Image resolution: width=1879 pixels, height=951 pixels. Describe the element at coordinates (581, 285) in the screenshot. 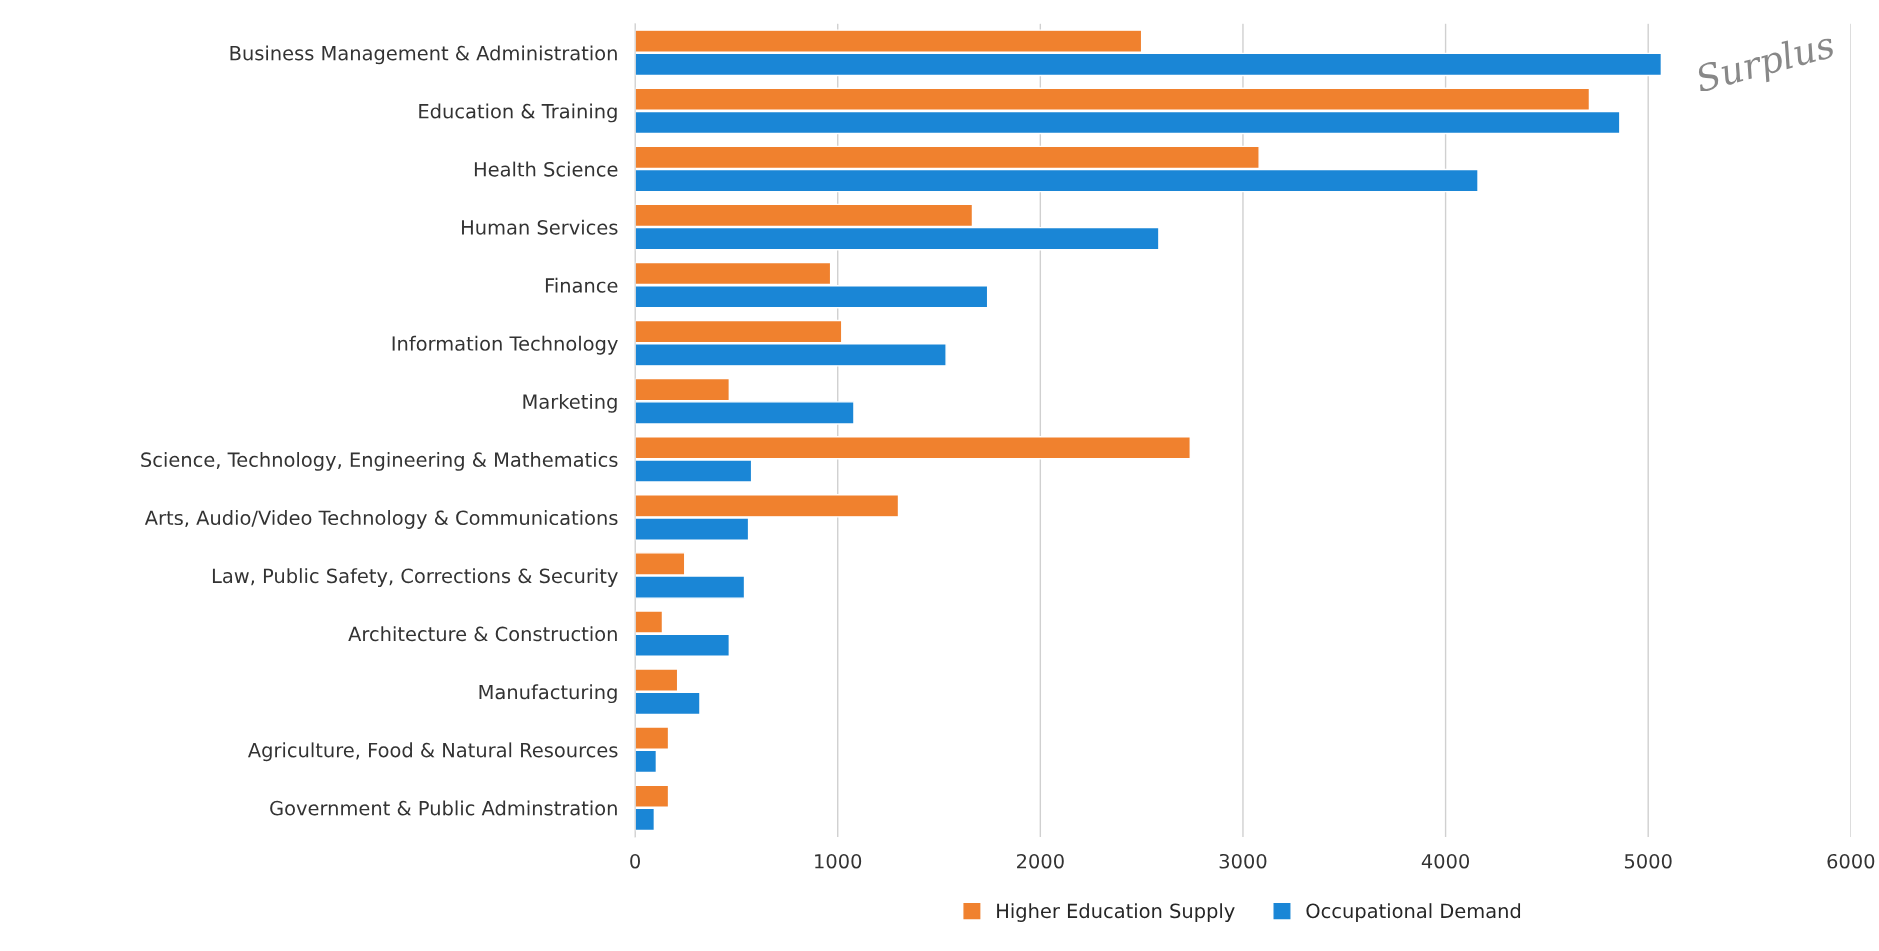

I see `y-tick-label: Finance` at that location.